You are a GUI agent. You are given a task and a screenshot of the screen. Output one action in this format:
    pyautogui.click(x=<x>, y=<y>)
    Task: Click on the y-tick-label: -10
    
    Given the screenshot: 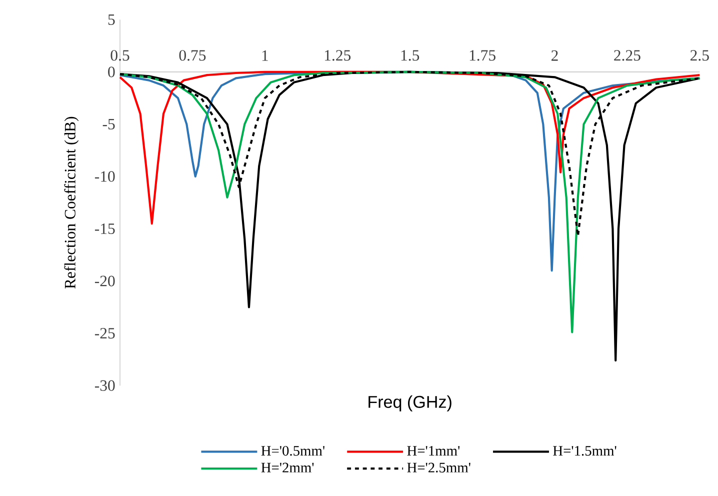 What is the action you would take?
    pyautogui.click(x=104, y=176)
    